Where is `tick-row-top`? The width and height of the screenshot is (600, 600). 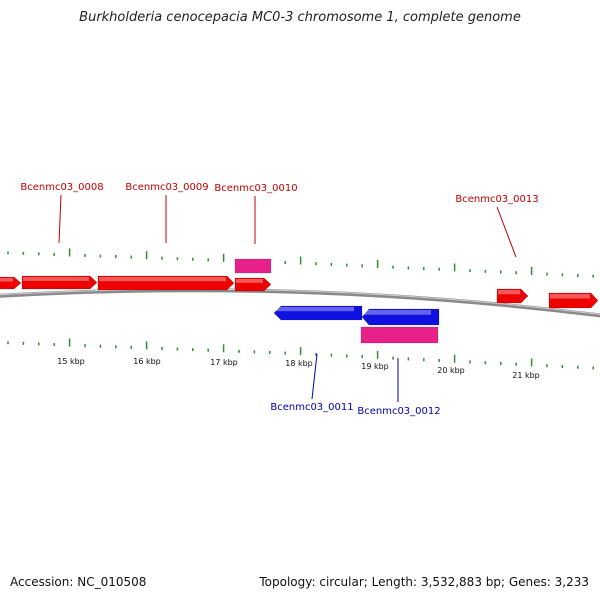
tick-row-top is located at coordinates (300, 263).